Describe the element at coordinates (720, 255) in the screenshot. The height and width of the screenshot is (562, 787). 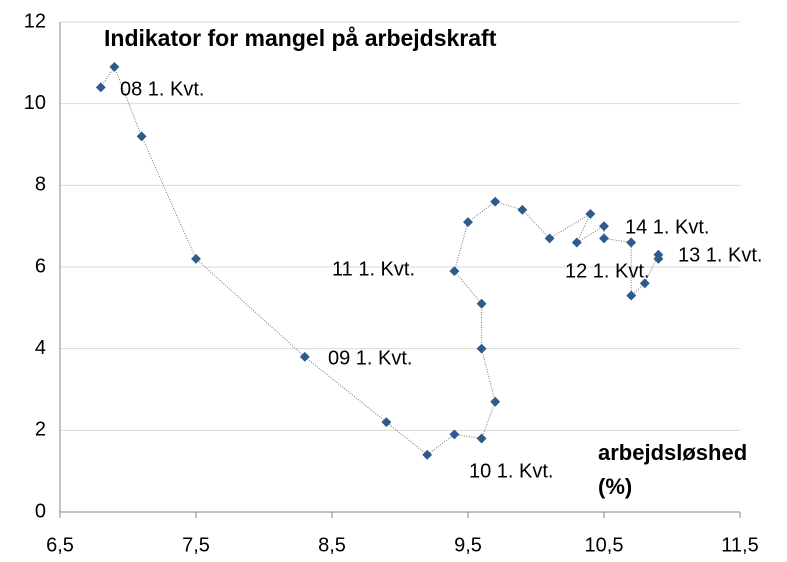
I see `annotation: 13 1. Kvt.` at that location.